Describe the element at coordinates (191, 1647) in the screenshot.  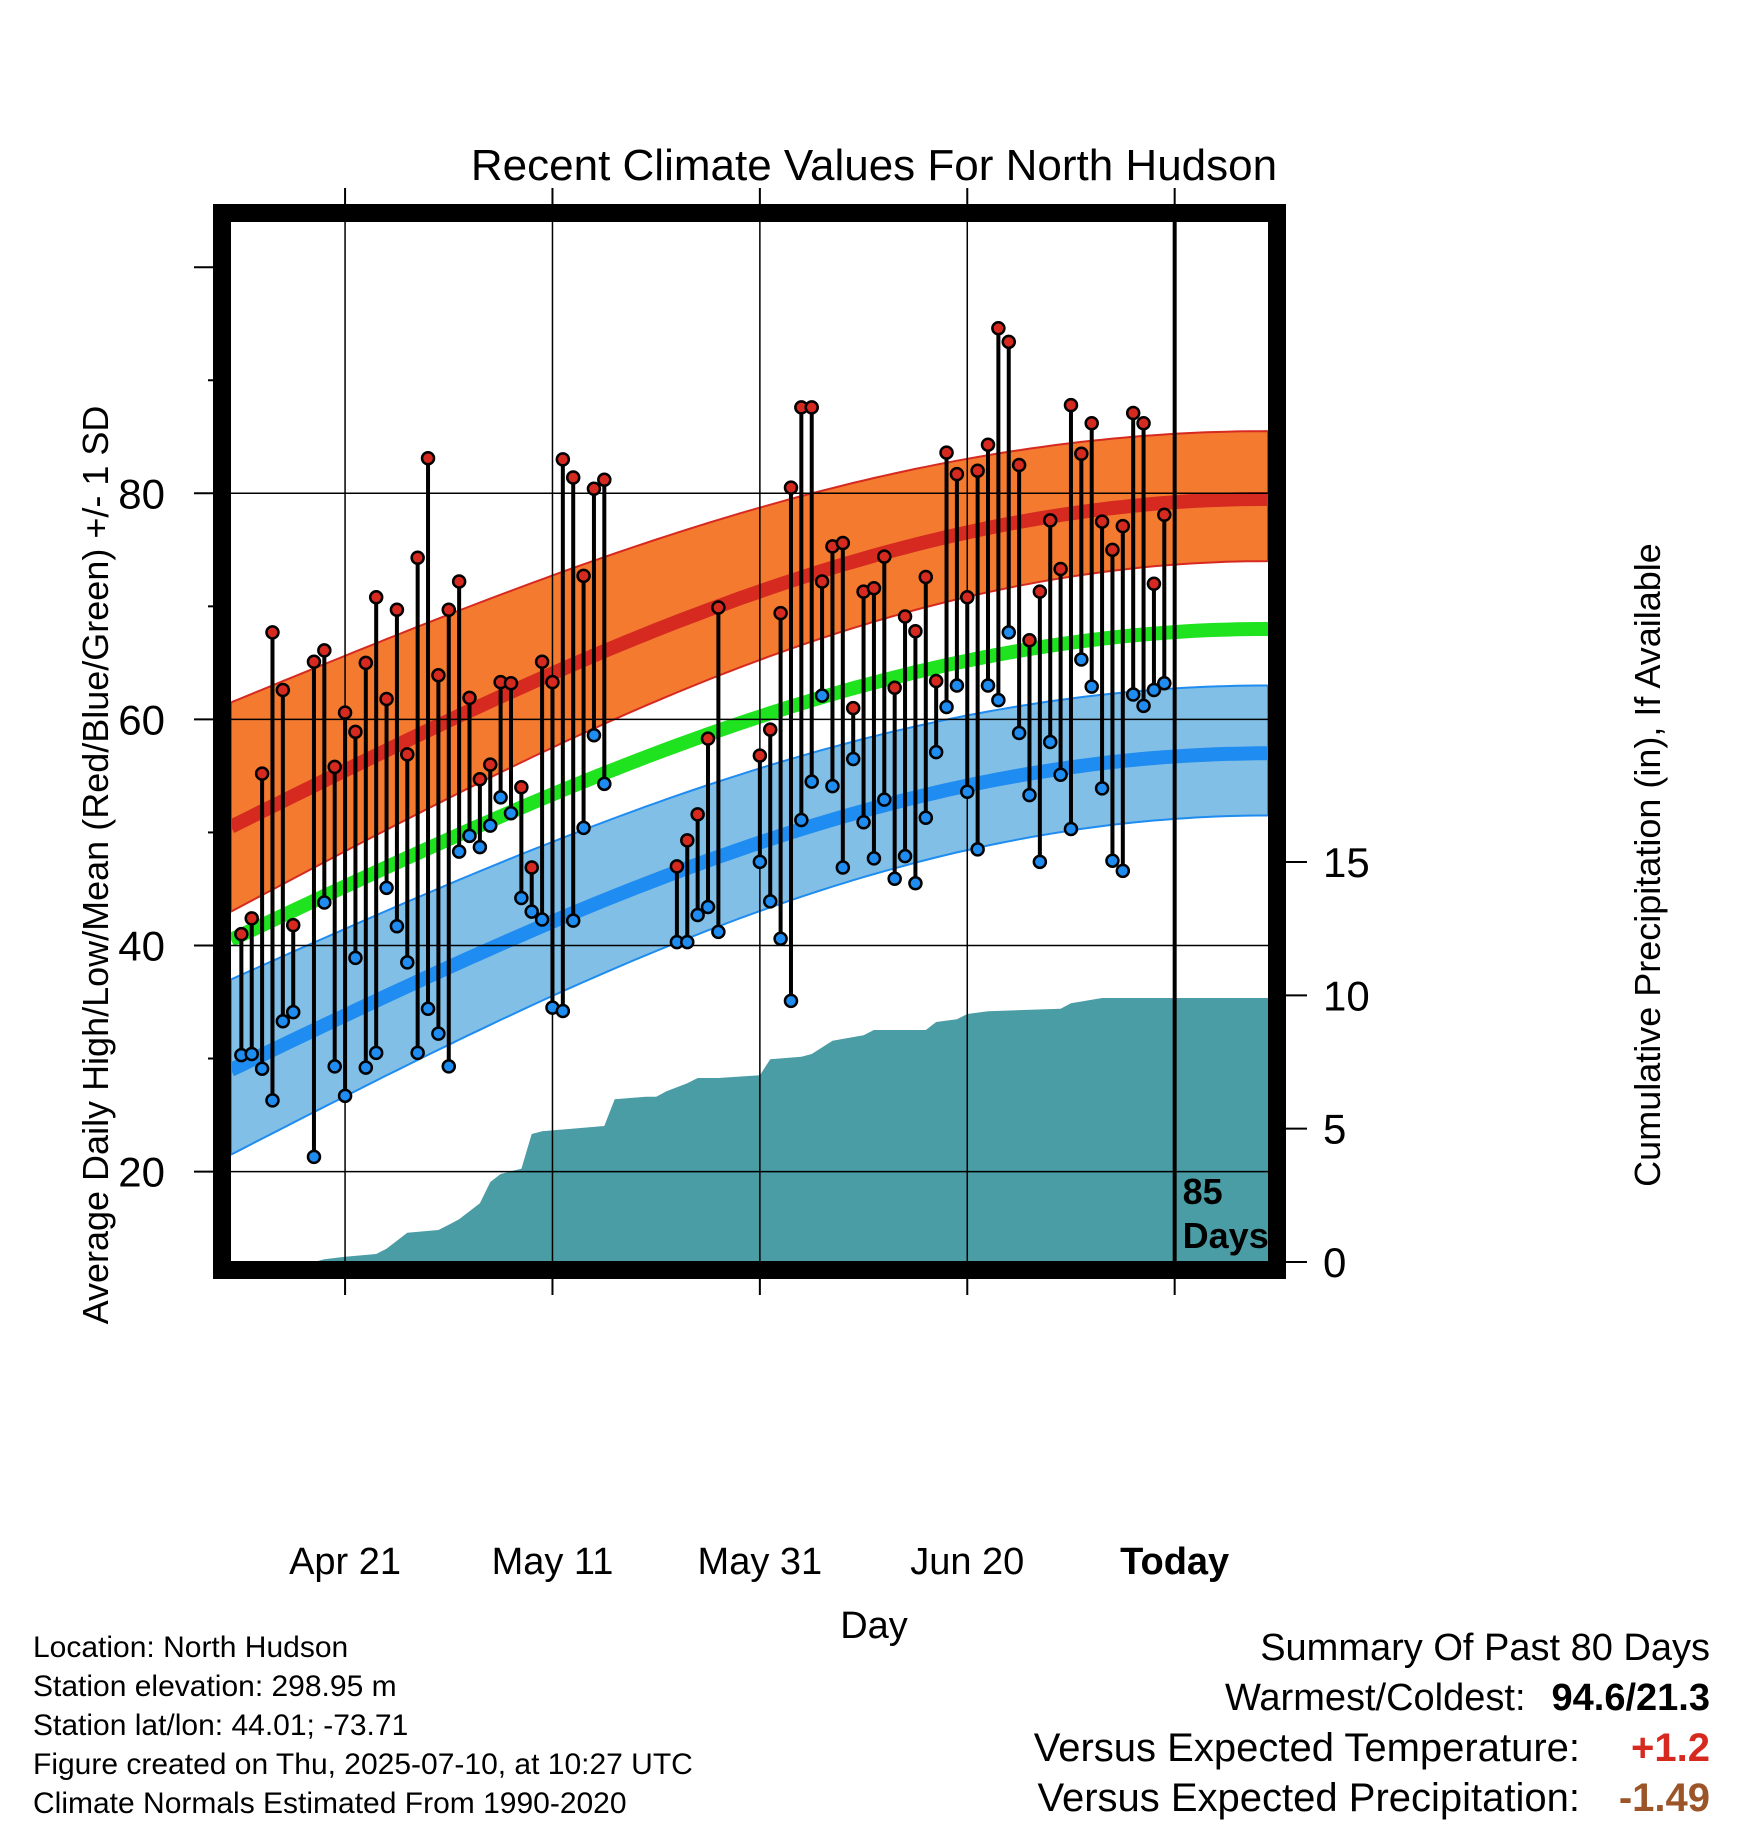
I see `info-location: Location: North Hudson` at that location.